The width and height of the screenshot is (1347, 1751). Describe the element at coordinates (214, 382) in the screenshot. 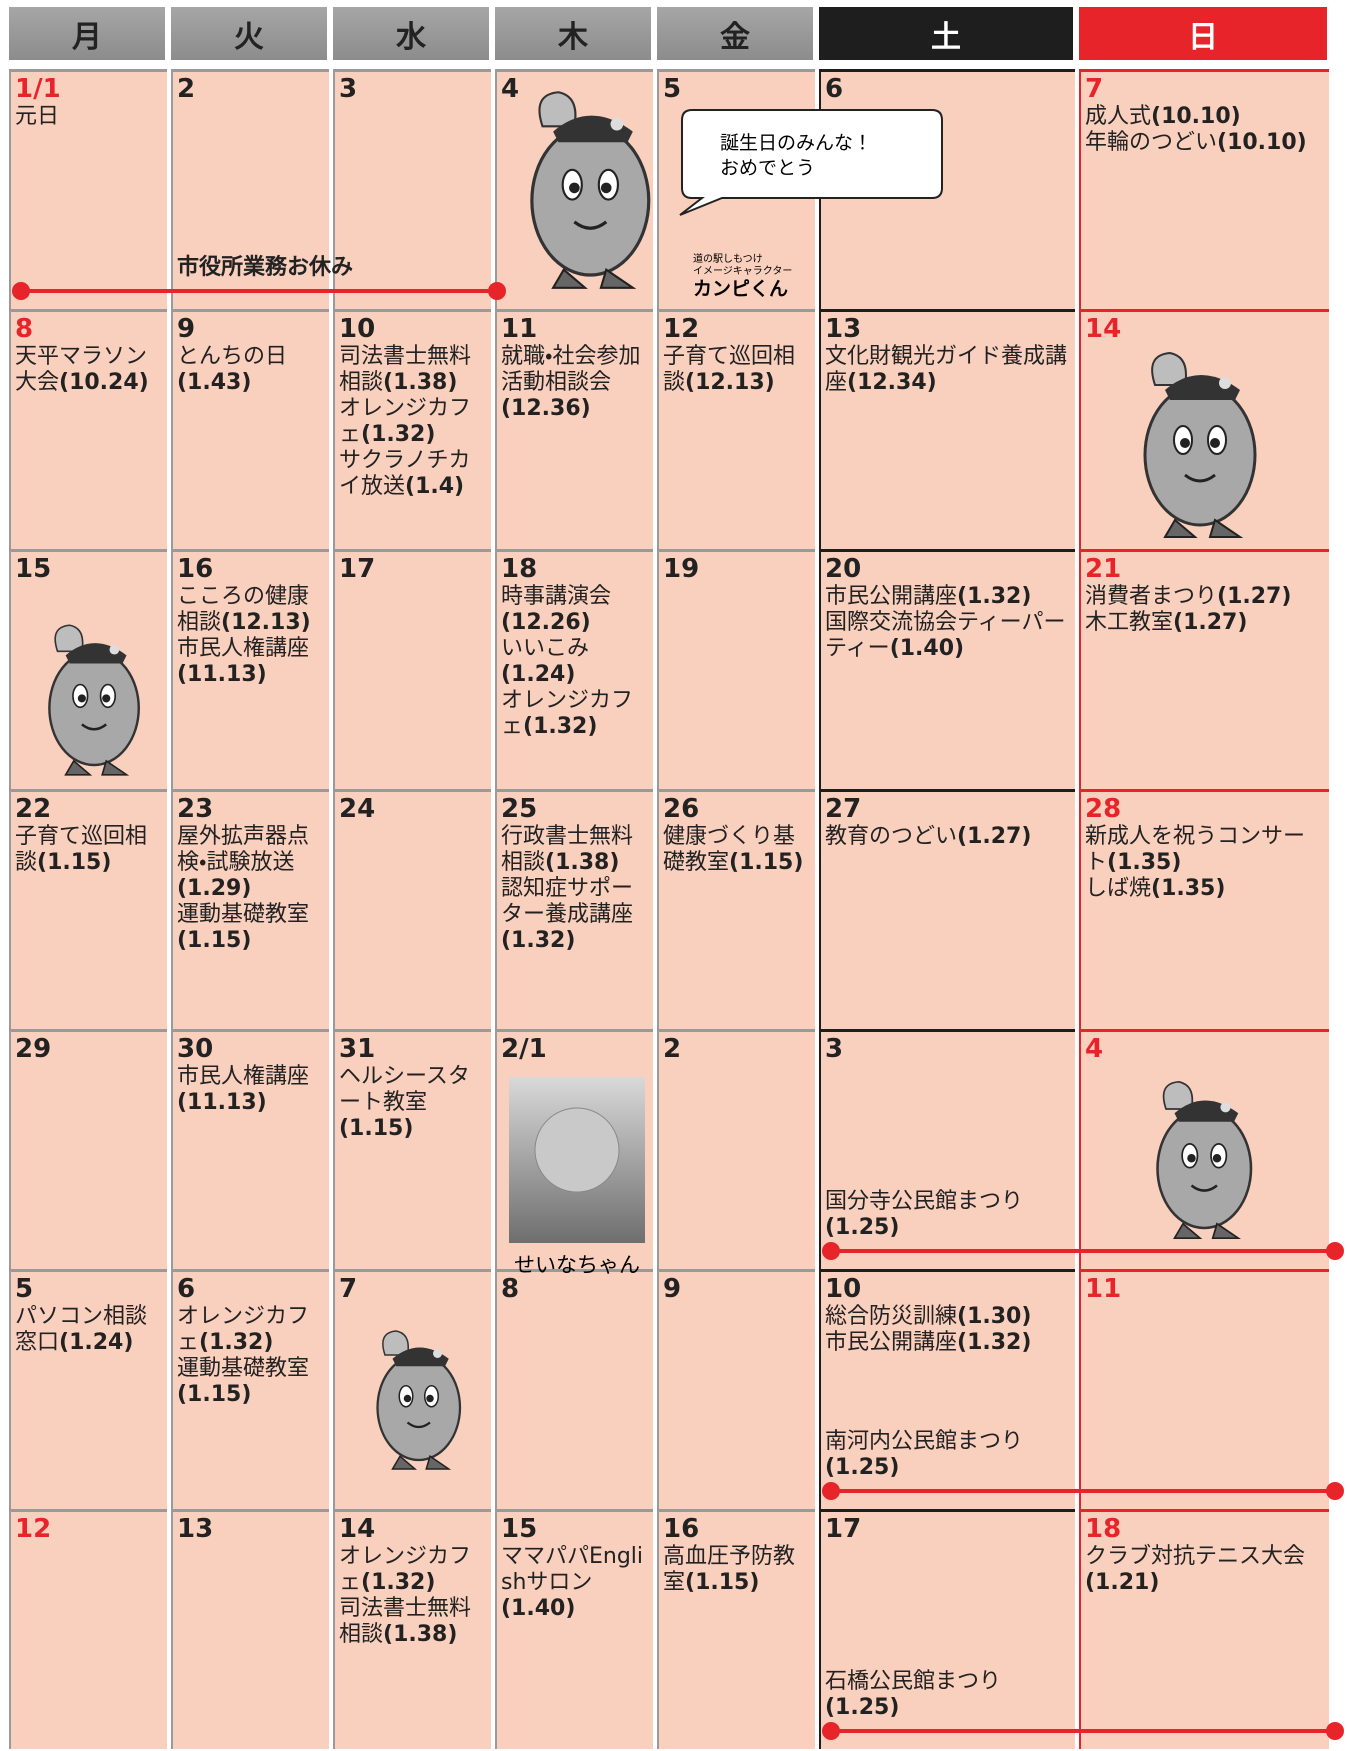

I see `event-code: (1.43)` at that location.